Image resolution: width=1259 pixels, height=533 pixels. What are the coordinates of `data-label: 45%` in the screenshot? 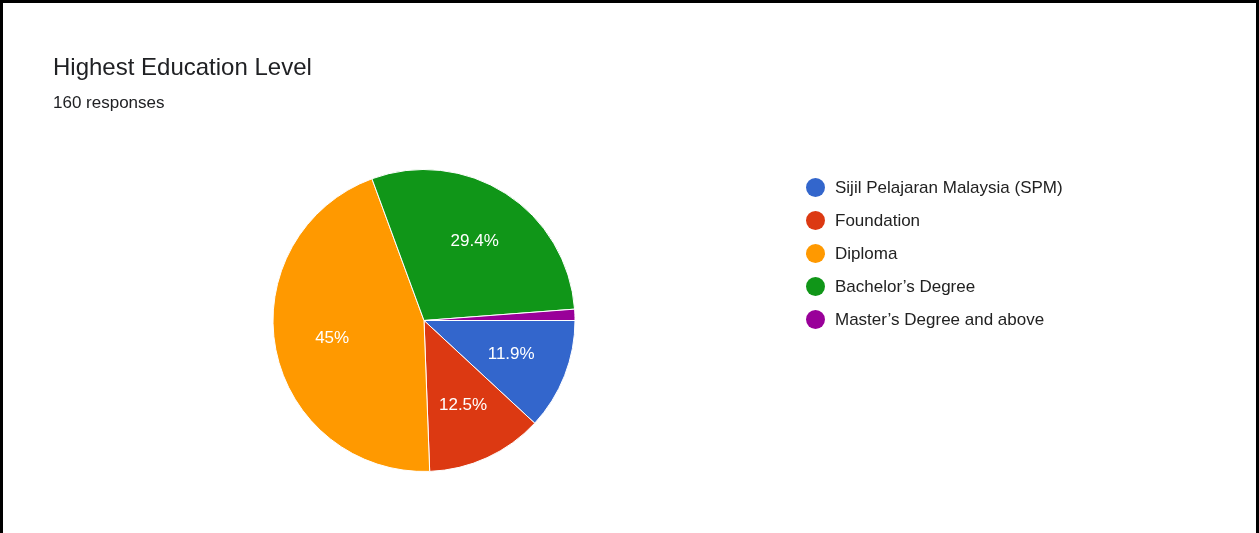 It's located at (332, 338).